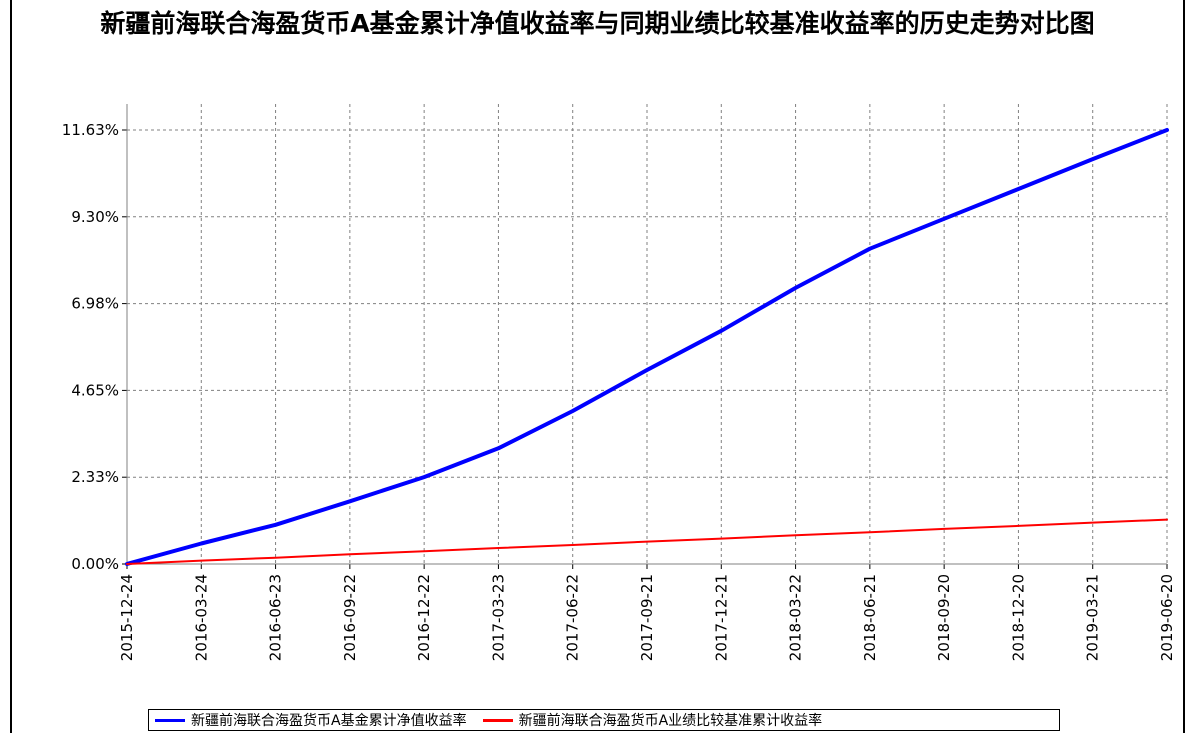  Describe the element at coordinates (95, 564) in the screenshot. I see `y-tick-label: 0.00%` at that location.